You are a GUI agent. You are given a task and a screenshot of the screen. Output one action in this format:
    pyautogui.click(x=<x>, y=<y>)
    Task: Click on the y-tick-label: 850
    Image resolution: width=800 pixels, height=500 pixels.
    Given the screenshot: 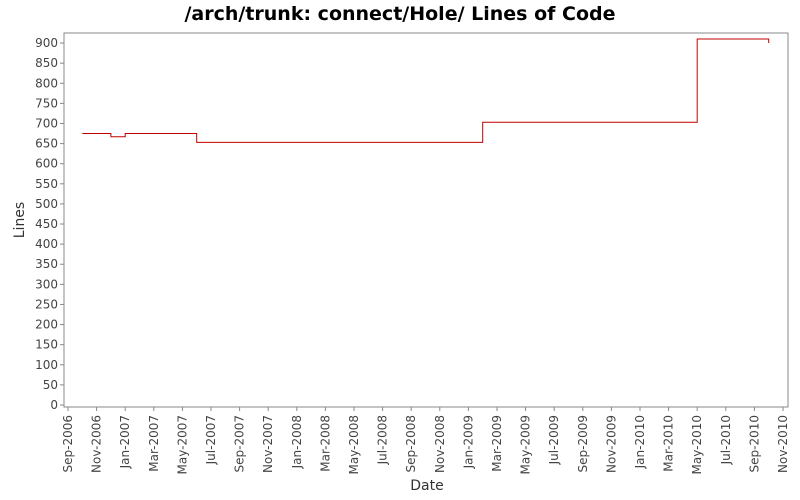 What is the action you would take?
    pyautogui.click(x=46, y=63)
    